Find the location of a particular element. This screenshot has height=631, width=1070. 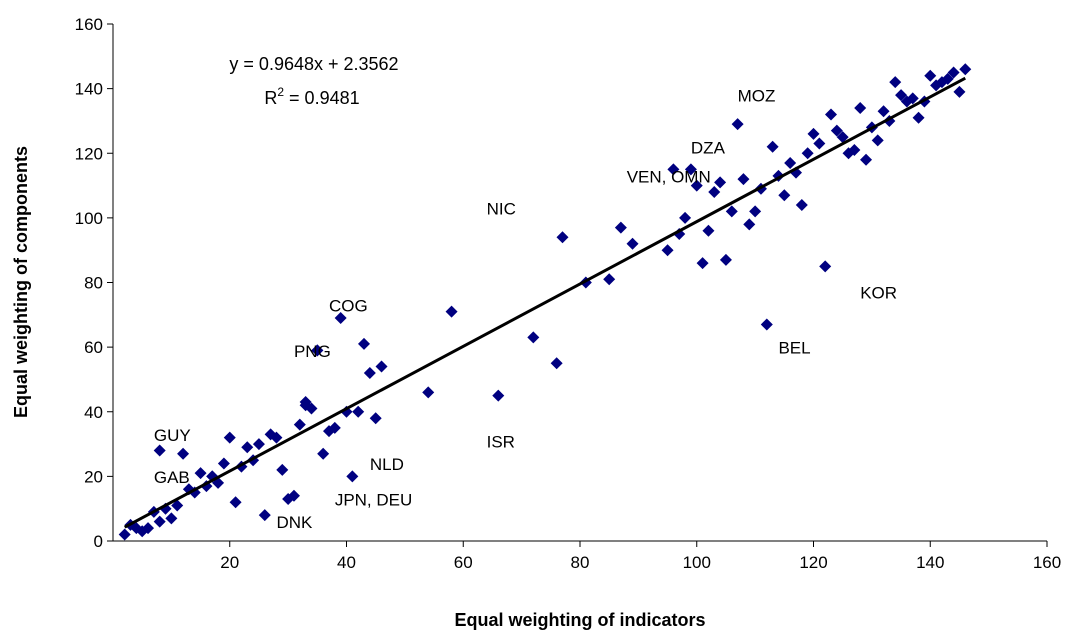

point-annotation: JPN, DEU is located at coordinates (373, 499).